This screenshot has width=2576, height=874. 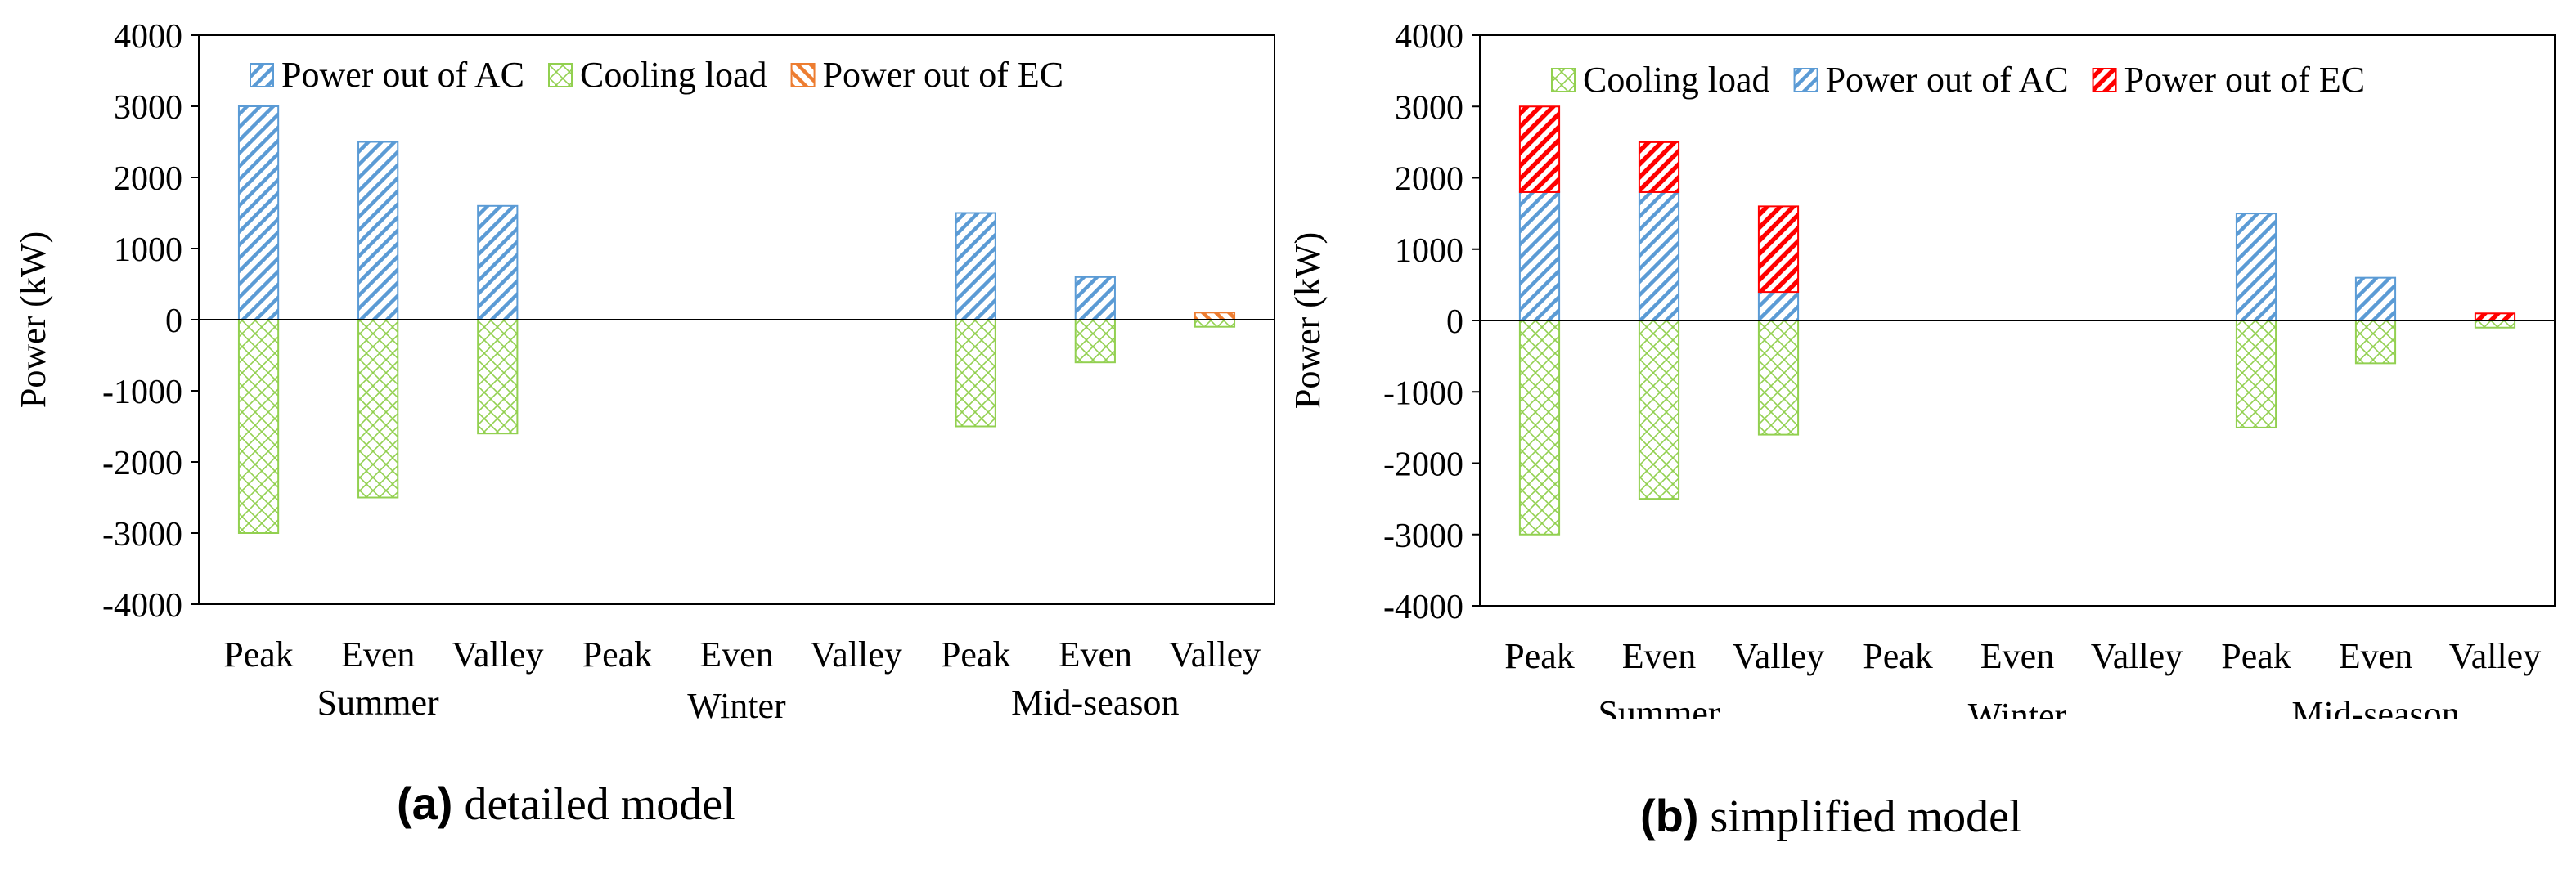 I want to click on caption-text-a: detailed model, so click(x=600, y=804).